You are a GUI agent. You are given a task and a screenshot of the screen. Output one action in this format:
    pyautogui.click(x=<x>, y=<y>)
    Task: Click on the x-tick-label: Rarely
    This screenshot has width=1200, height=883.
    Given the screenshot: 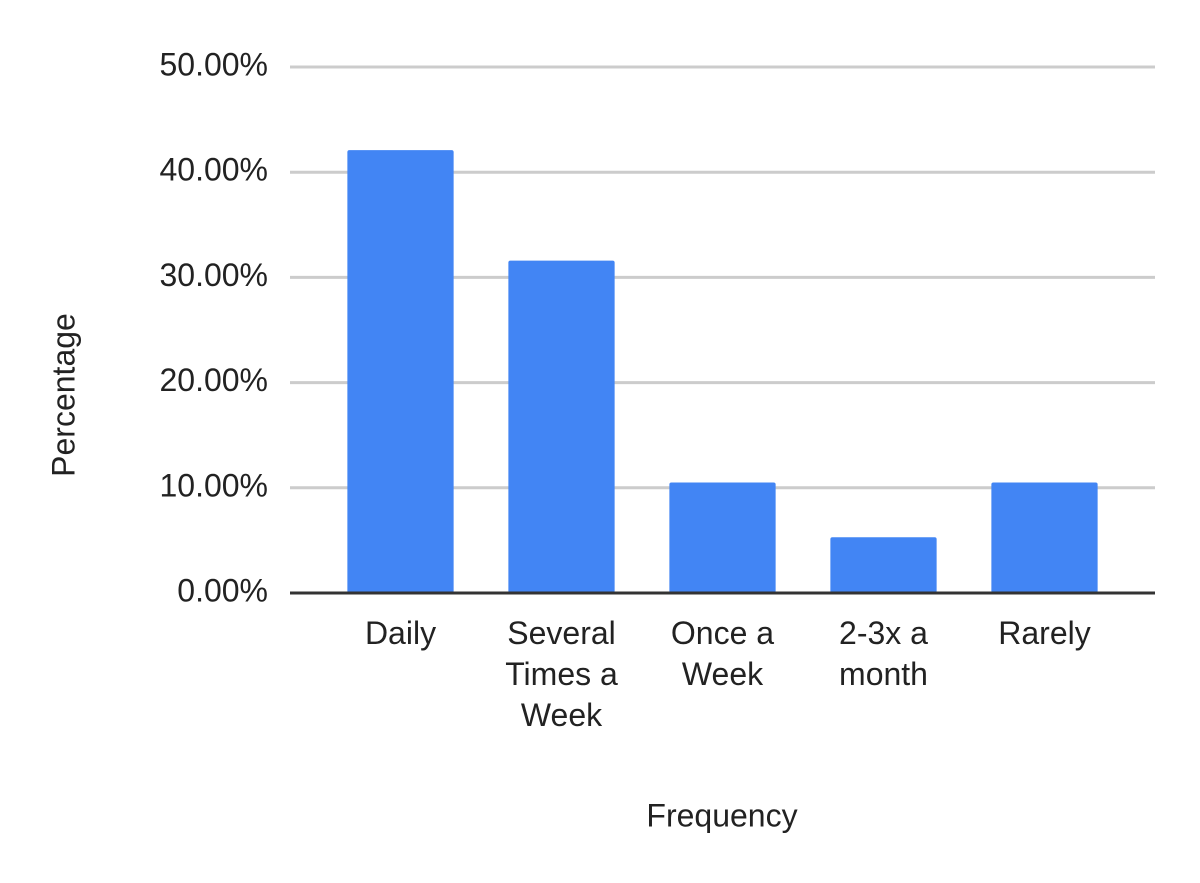 What is the action you would take?
    pyautogui.click(x=1044, y=633)
    